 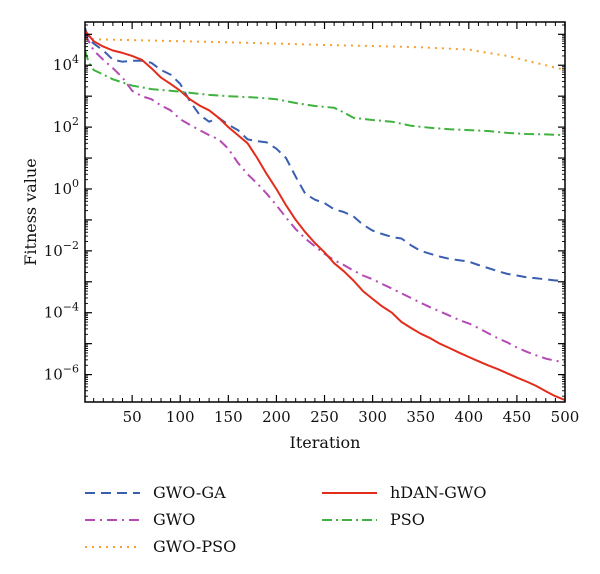 I want to click on legend-label: hDAN-GWO, so click(x=438, y=492).